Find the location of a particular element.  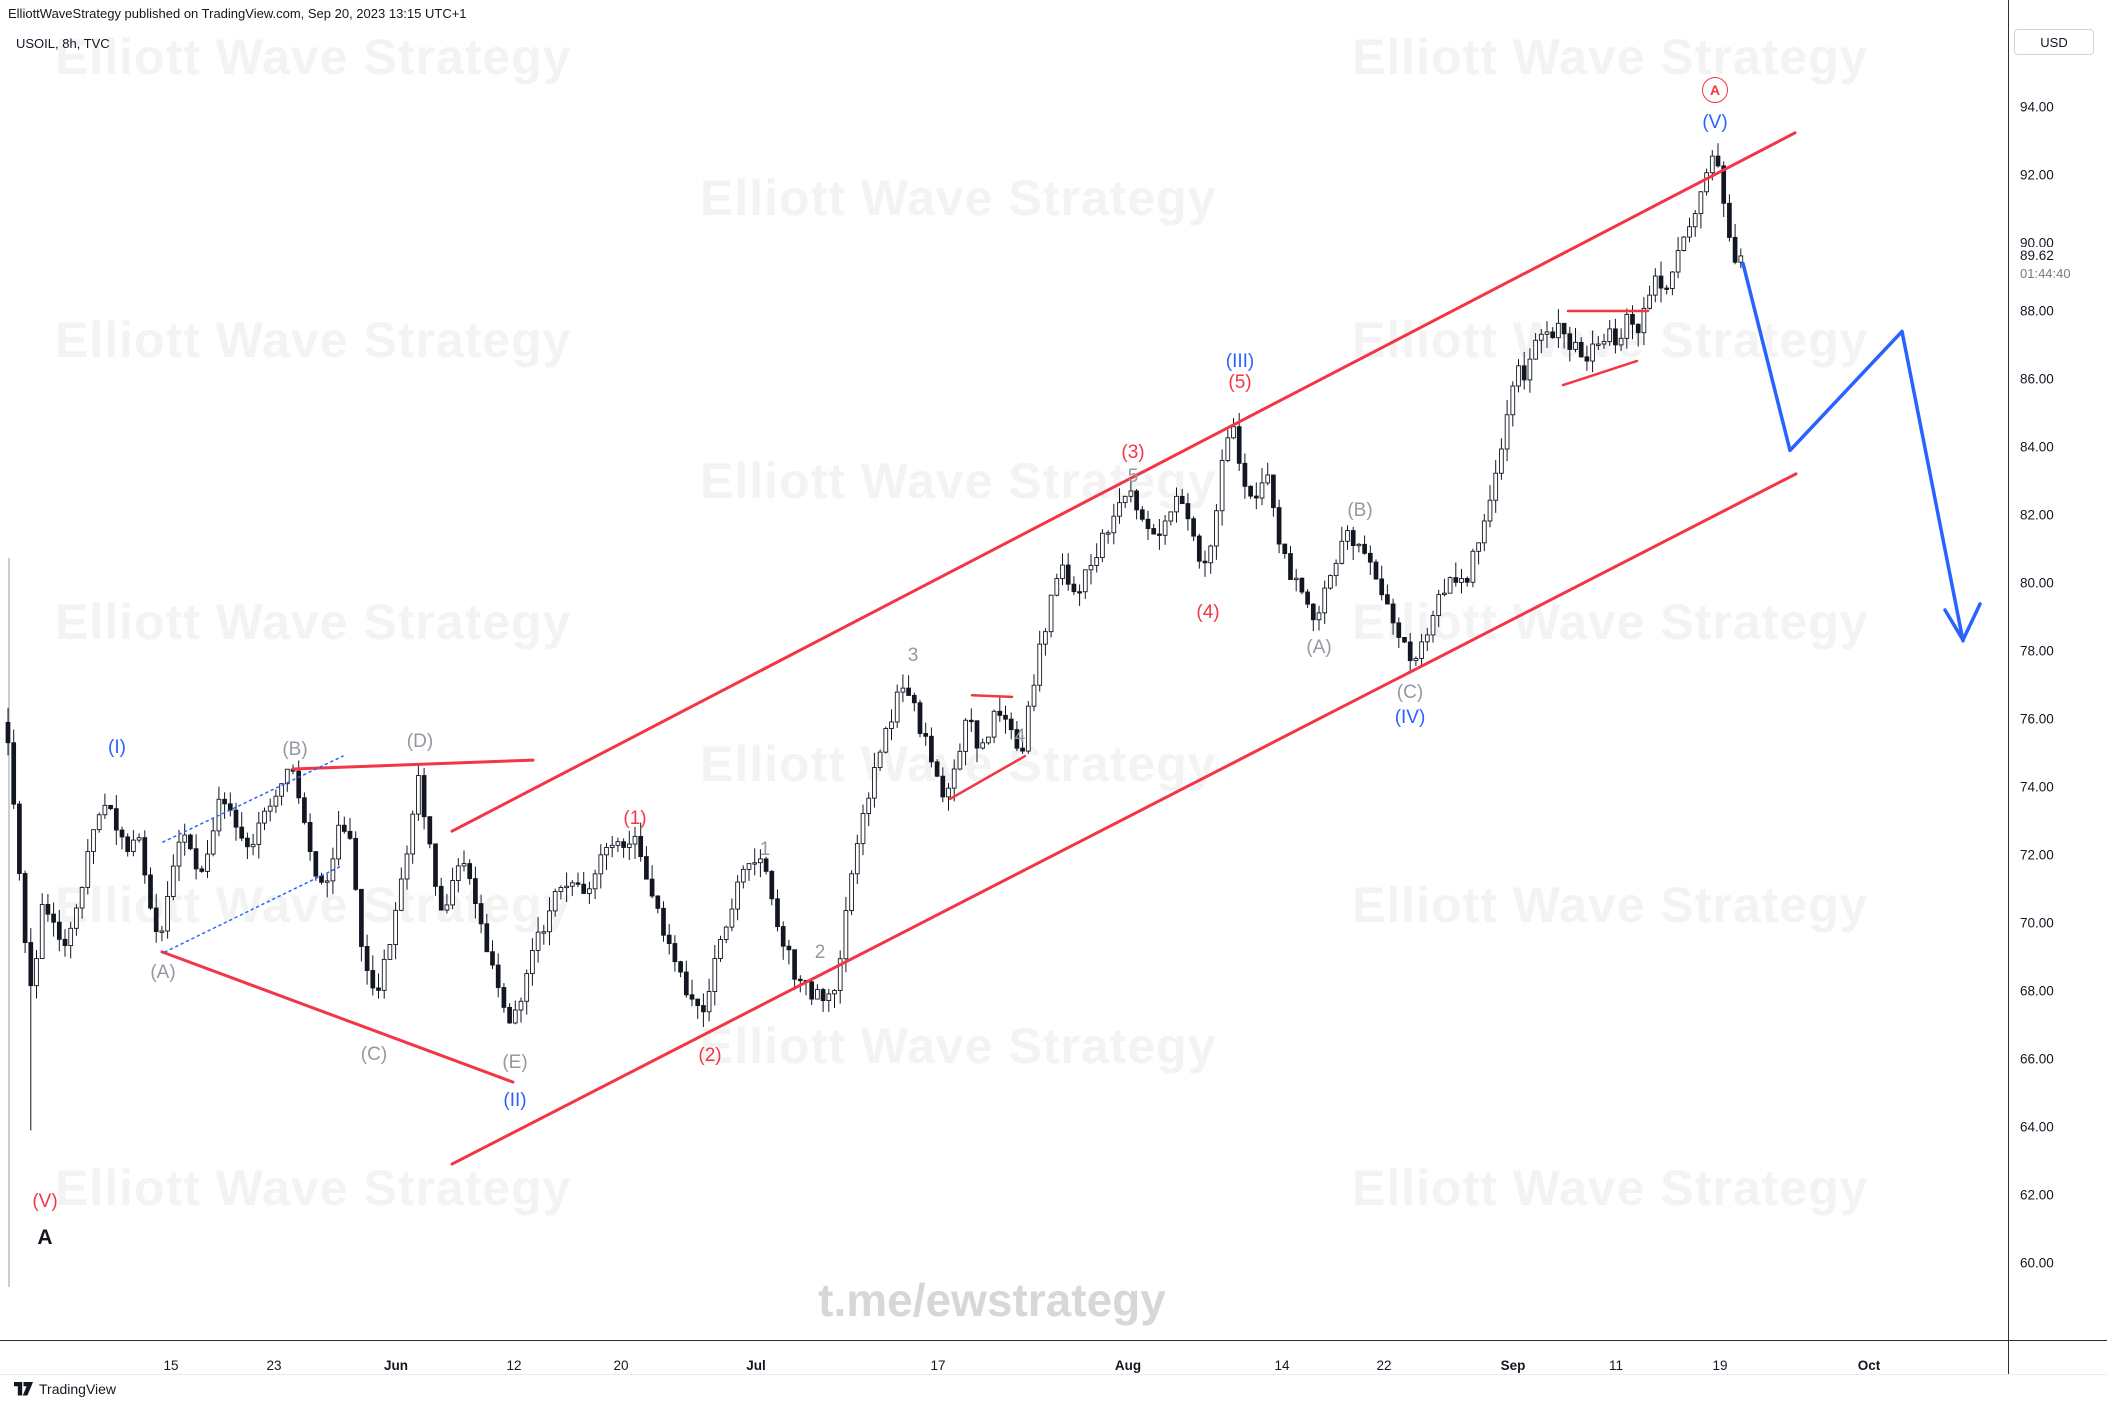

tradingview-brand: TradingView is located at coordinates (65, 1389).